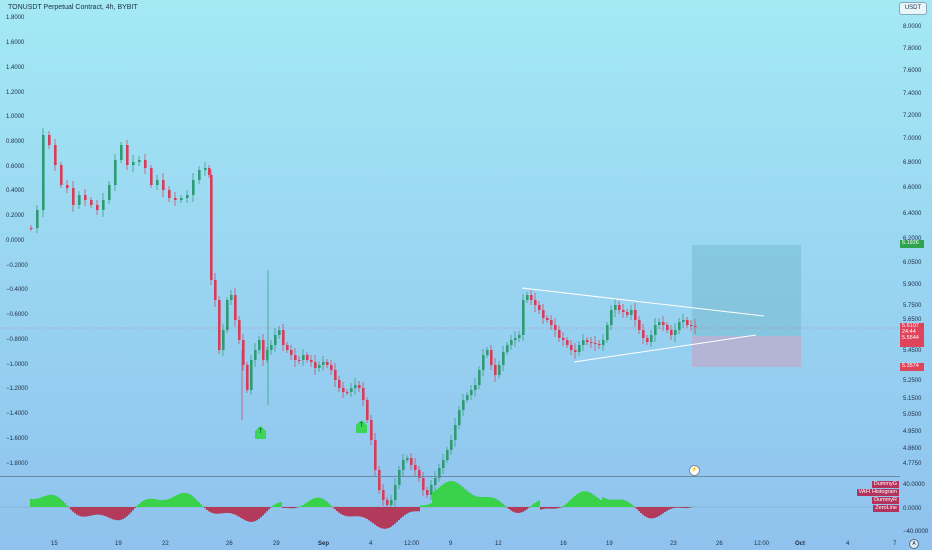  What do you see at coordinates (563, 544) in the screenshot?
I see `time-axis-label: 16` at bounding box center [563, 544].